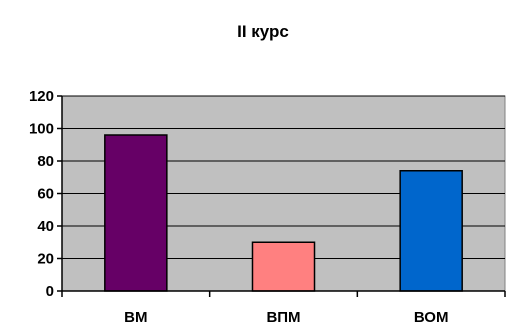 Image resolution: width=507 pixels, height=329 pixels. Describe the element at coordinates (431, 317) in the screenshot. I see `x-category-label: ВОМ` at that location.